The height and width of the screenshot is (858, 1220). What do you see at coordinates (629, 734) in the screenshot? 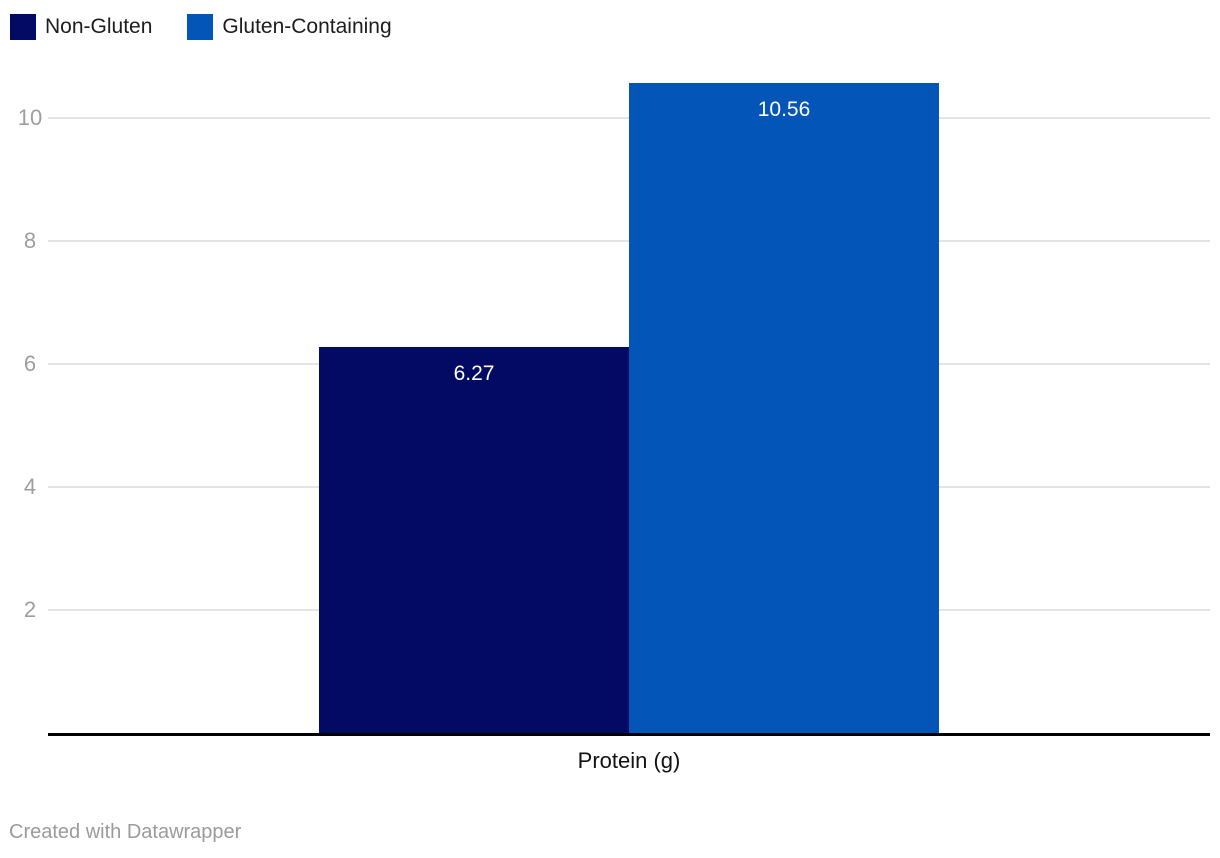
I see `x-axis-line` at bounding box center [629, 734].